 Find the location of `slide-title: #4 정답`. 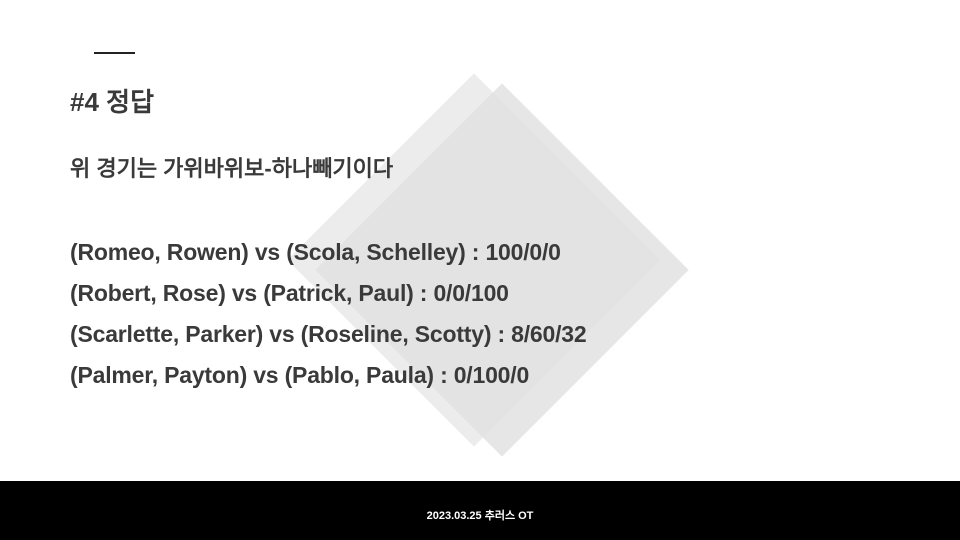

slide-title: #4 정답 is located at coordinates (112, 102).